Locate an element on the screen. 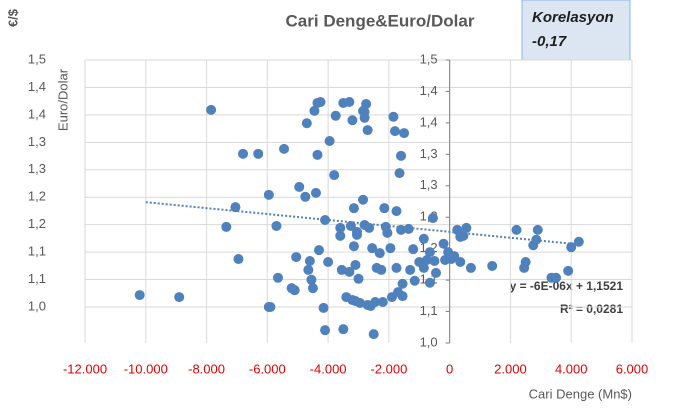 Image resolution: width=685 pixels, height=412 pixels. chart-title: Cari Denge&Euro/Dolar is located at coordinates (380, 20).